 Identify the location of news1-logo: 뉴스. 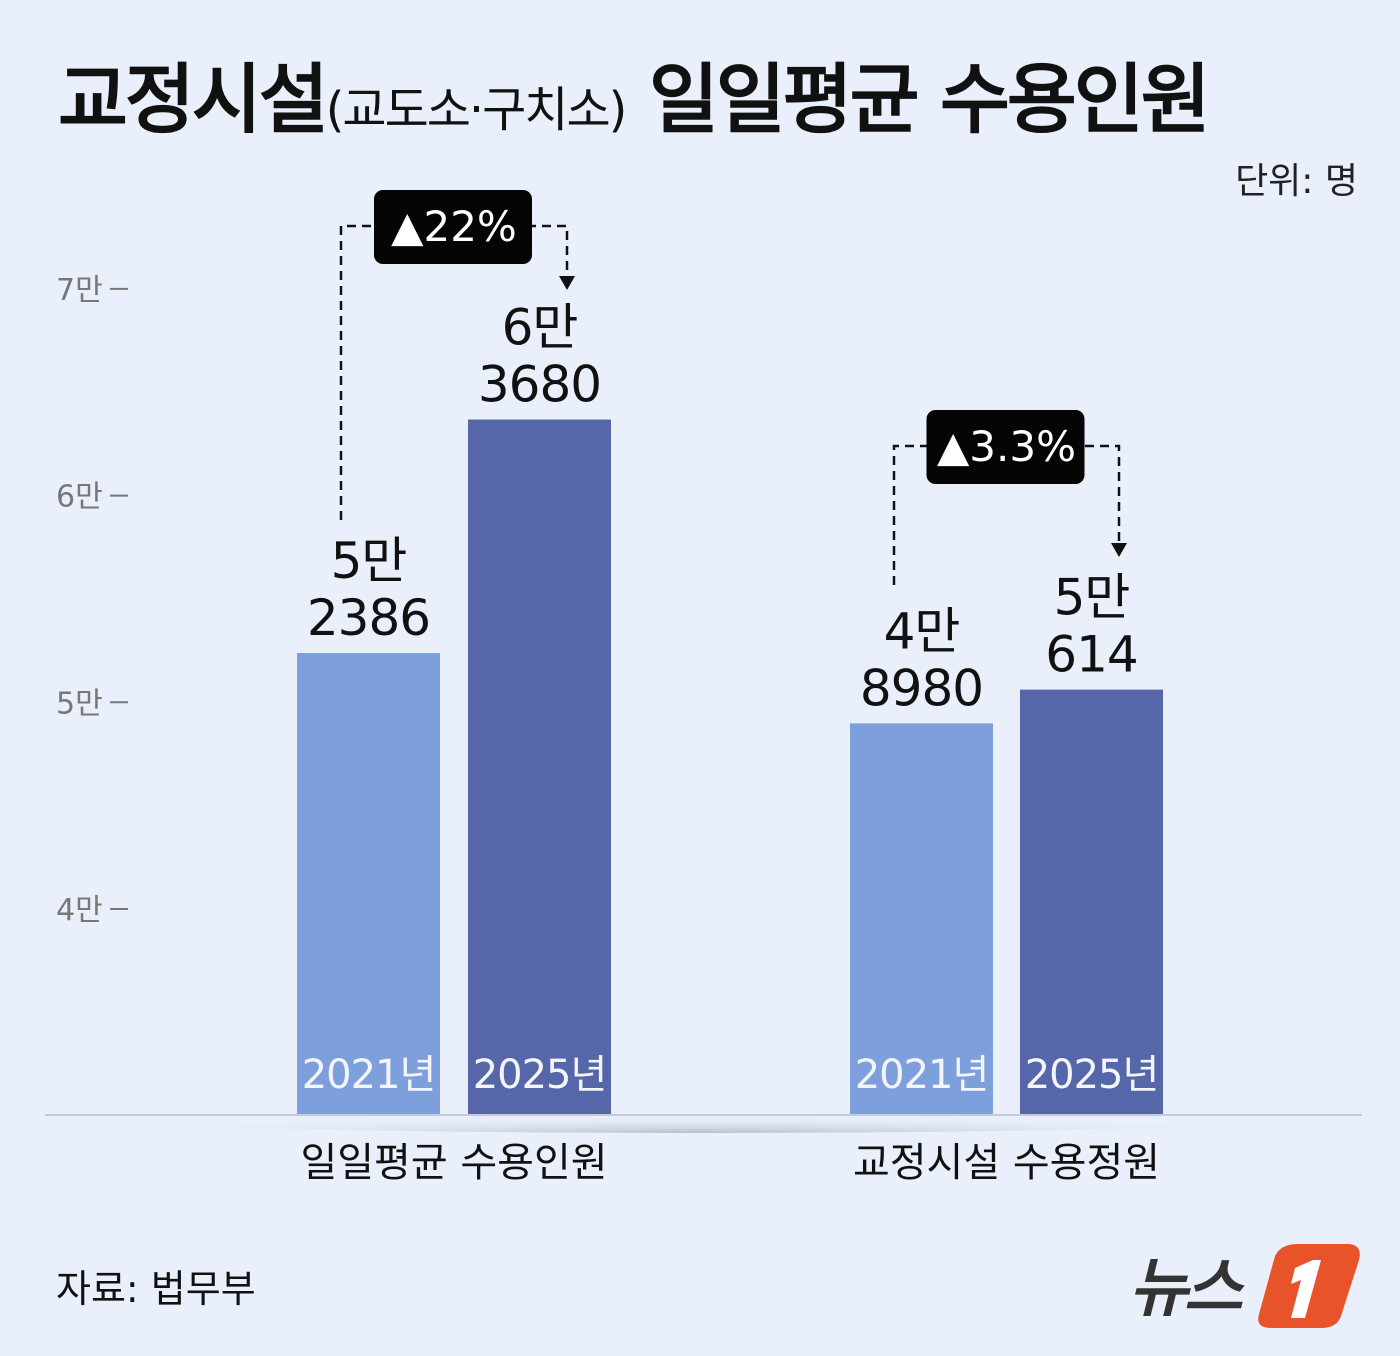
(1244, 1286).